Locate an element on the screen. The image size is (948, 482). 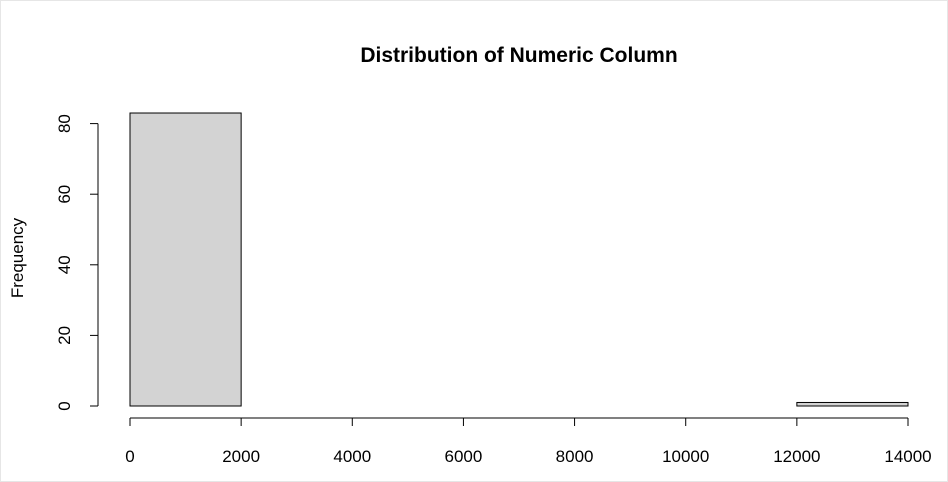
y-tick-label-1: 20 is located at coordinates (64, 335).